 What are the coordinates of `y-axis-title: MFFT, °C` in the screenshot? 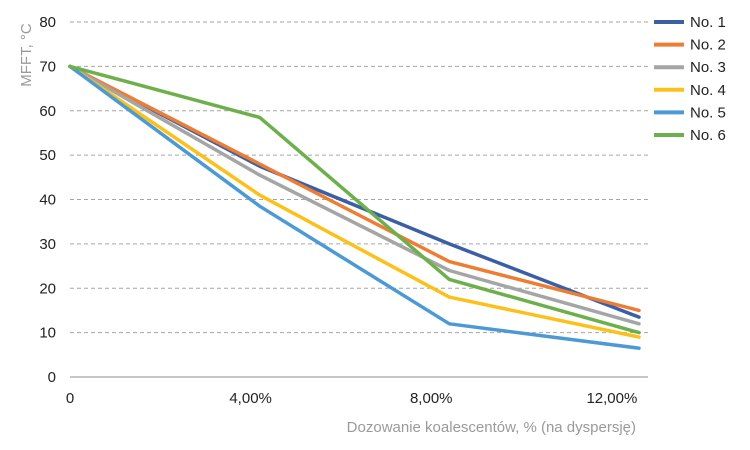 It's located at (26, 55).